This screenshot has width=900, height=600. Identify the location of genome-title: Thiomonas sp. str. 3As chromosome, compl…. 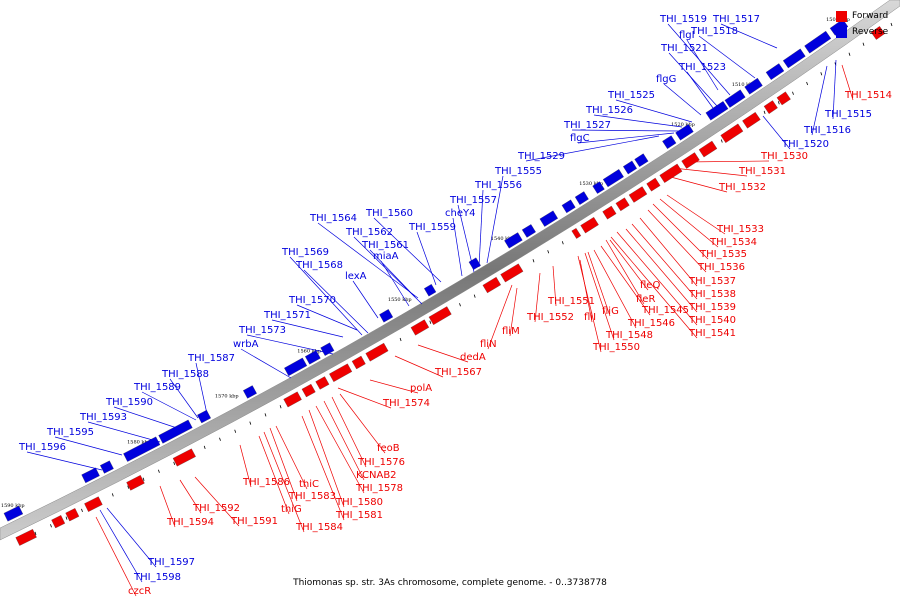
(450, 583).